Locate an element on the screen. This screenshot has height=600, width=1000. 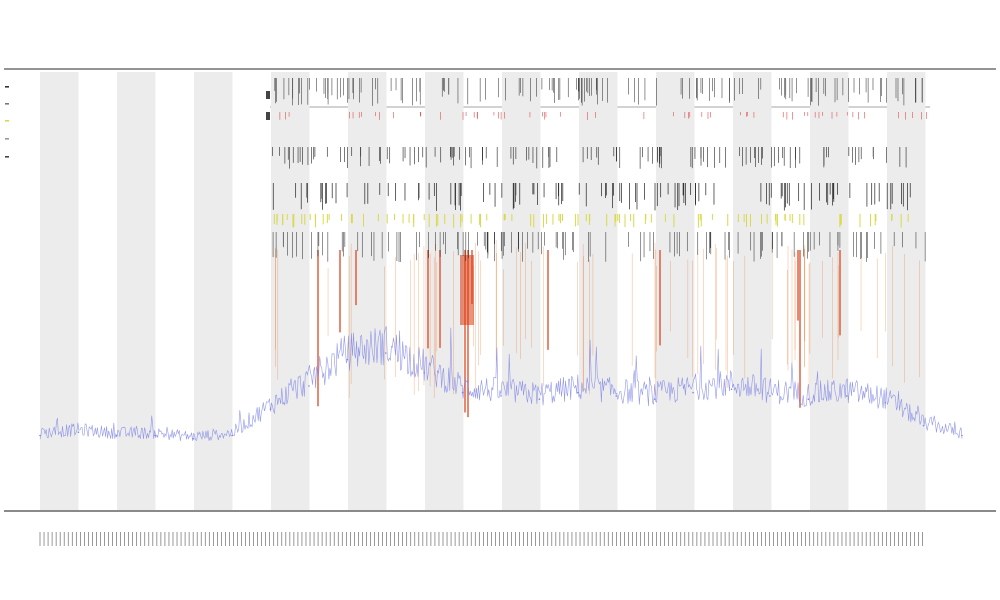
heat-hotspot is located at coordinates (467, 290).